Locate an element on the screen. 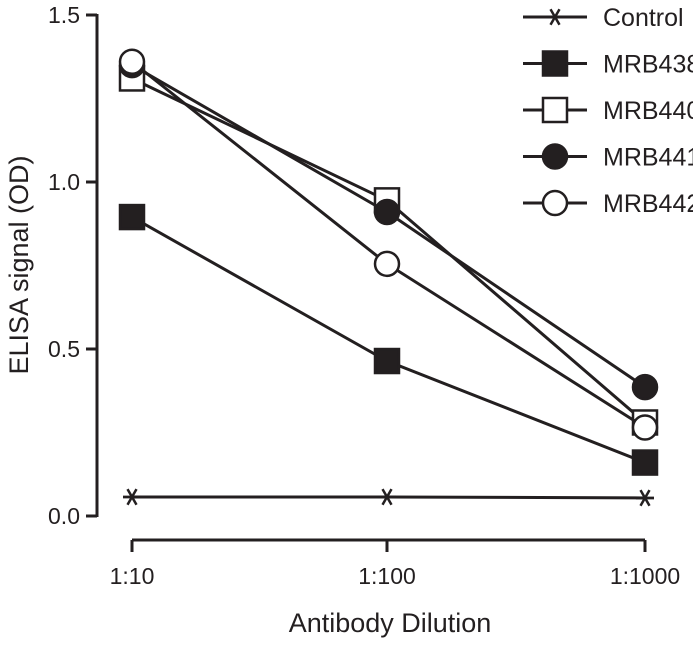 This screenshot has width=693, height=645. x-tick-label: 1:100 is located at coordinates (387, 576).